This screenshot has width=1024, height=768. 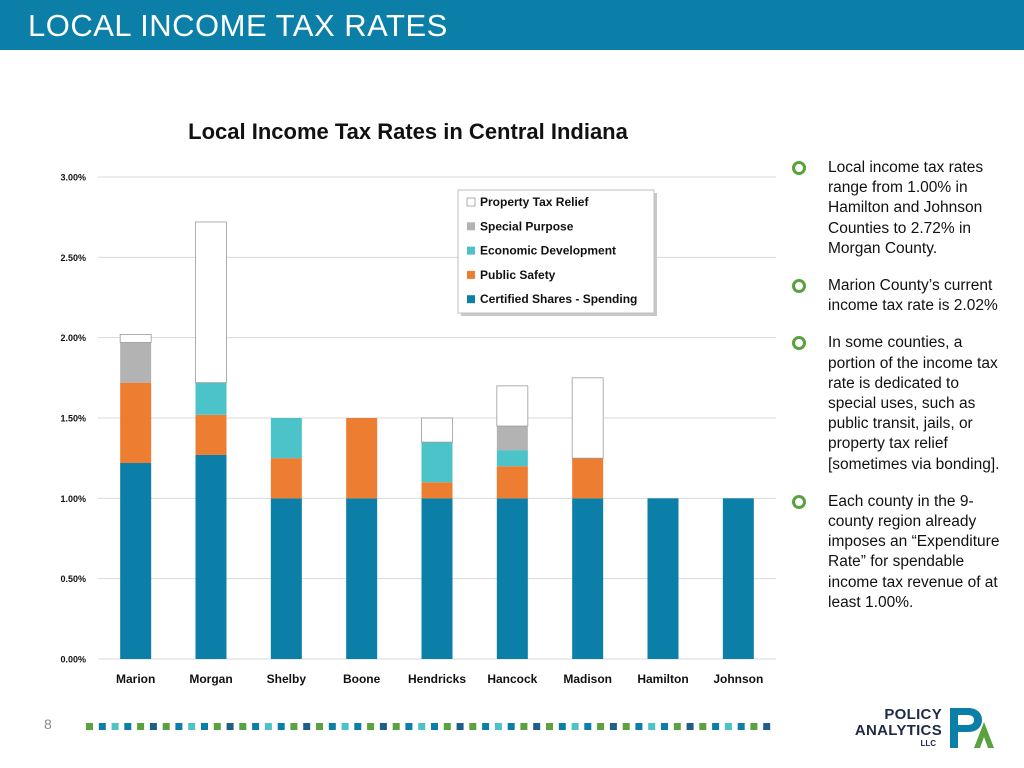 I want to click on x-tick-label: Shelby, so click(x=287, y=679).